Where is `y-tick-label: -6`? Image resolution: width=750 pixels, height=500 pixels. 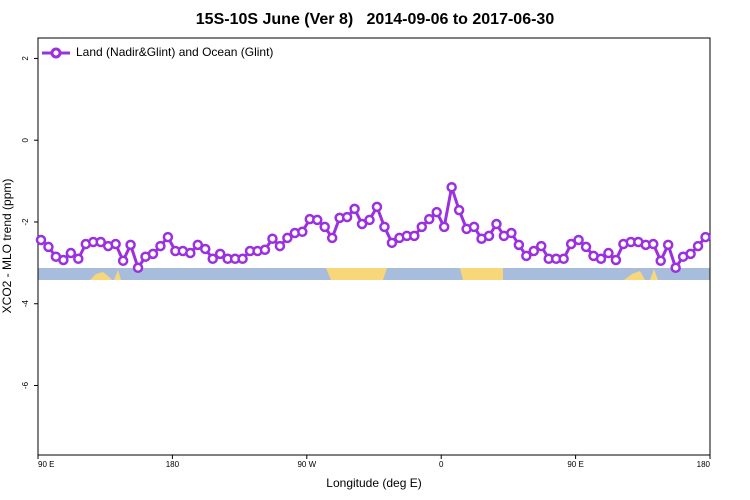
y-tick-label: -6 is located at coordinates (25, 385).